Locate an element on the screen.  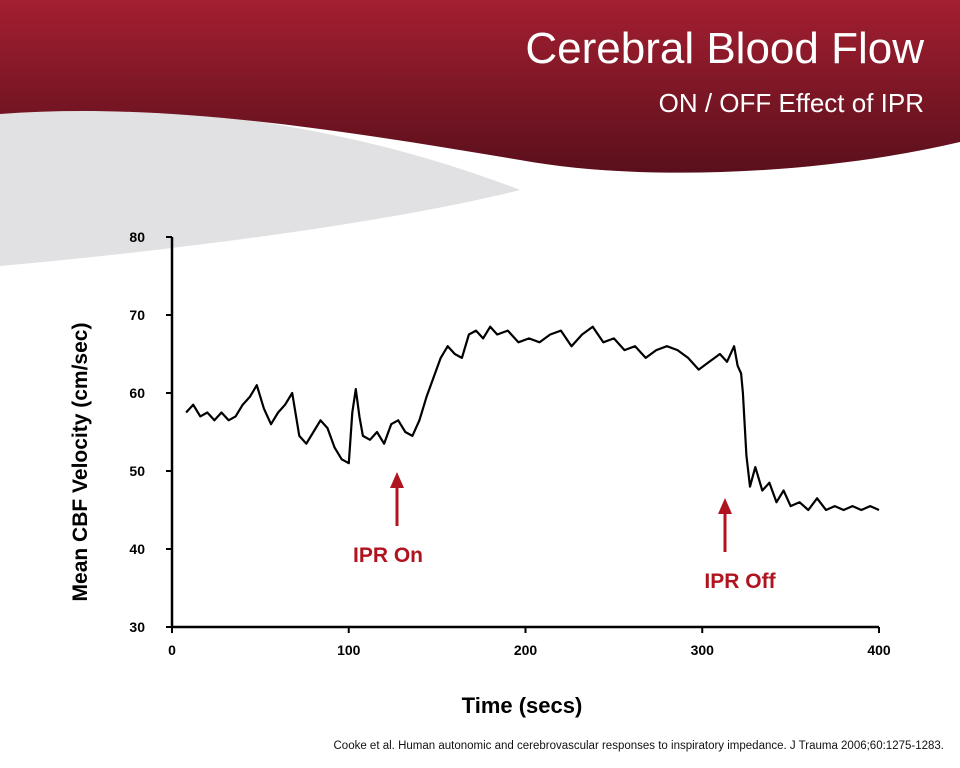
y-tick-label: 50 is located at coordinates (137, 471).